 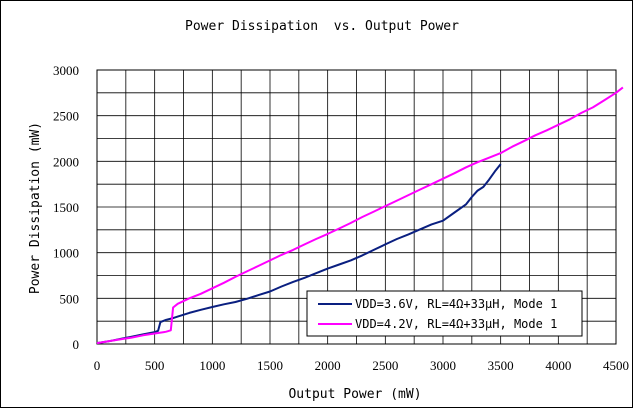 What do you see at coordinates (456, 324) in the screenshot?
I see `legend-label-series-2: VDD=4.2V, RL=4Ω+33µH, Mode 1` at bounding box center [456, 324].